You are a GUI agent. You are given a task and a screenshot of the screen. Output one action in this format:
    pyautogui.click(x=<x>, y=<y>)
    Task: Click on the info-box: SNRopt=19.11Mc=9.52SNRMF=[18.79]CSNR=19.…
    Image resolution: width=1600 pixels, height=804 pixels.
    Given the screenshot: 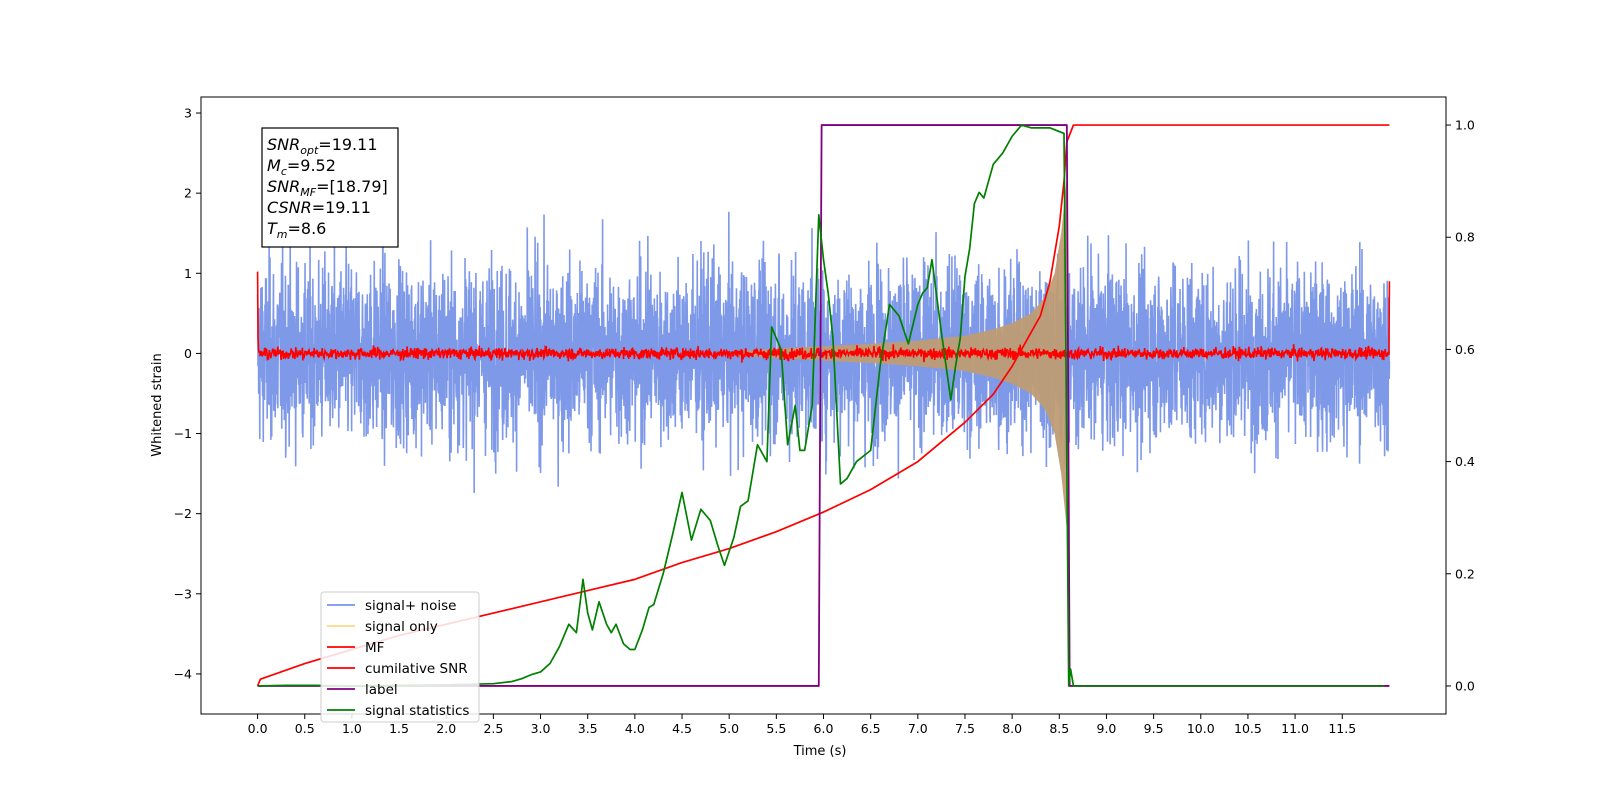 What is the action you would take?
    pyautogui.click(x=330, y=187)
    